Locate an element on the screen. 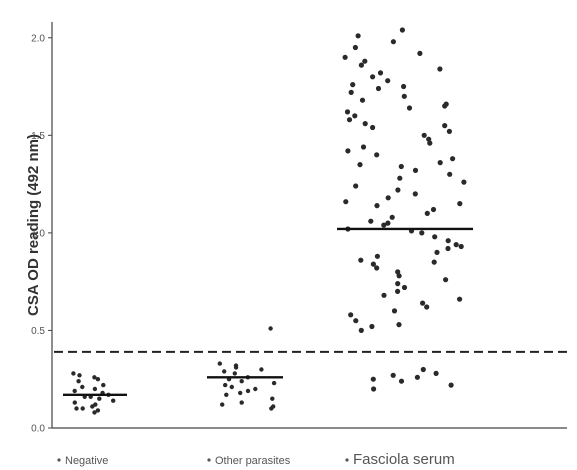 This screenshot has height=470, width=577. category-labels: Negative Other parasites Fasciola serum is located at coordinates (256, 459).